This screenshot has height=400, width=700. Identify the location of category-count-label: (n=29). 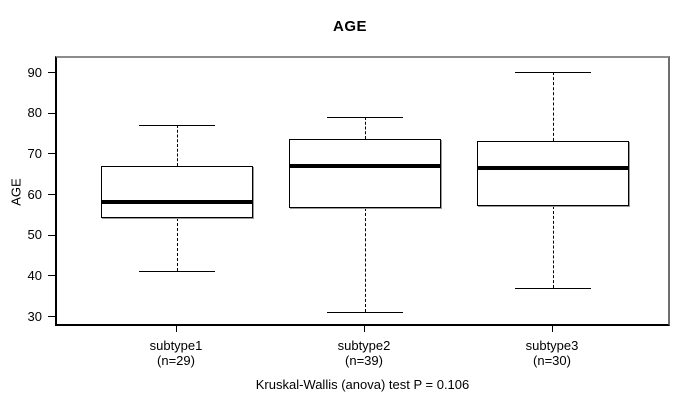
(176, 360).